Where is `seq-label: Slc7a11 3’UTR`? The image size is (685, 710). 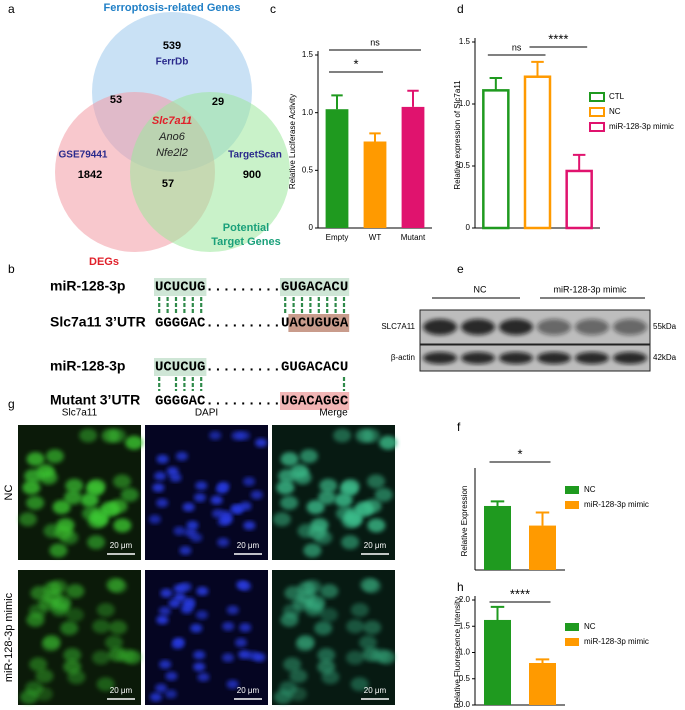 seq-label: Slc7a11 3’UTR is located at coordinates (98, 322).